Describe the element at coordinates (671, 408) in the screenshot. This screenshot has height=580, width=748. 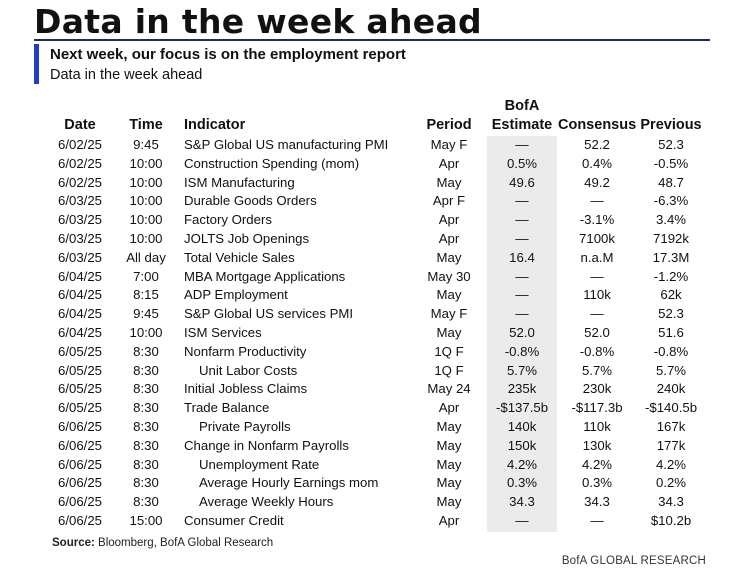
I see `row-previous: -$140.5b` at that location.